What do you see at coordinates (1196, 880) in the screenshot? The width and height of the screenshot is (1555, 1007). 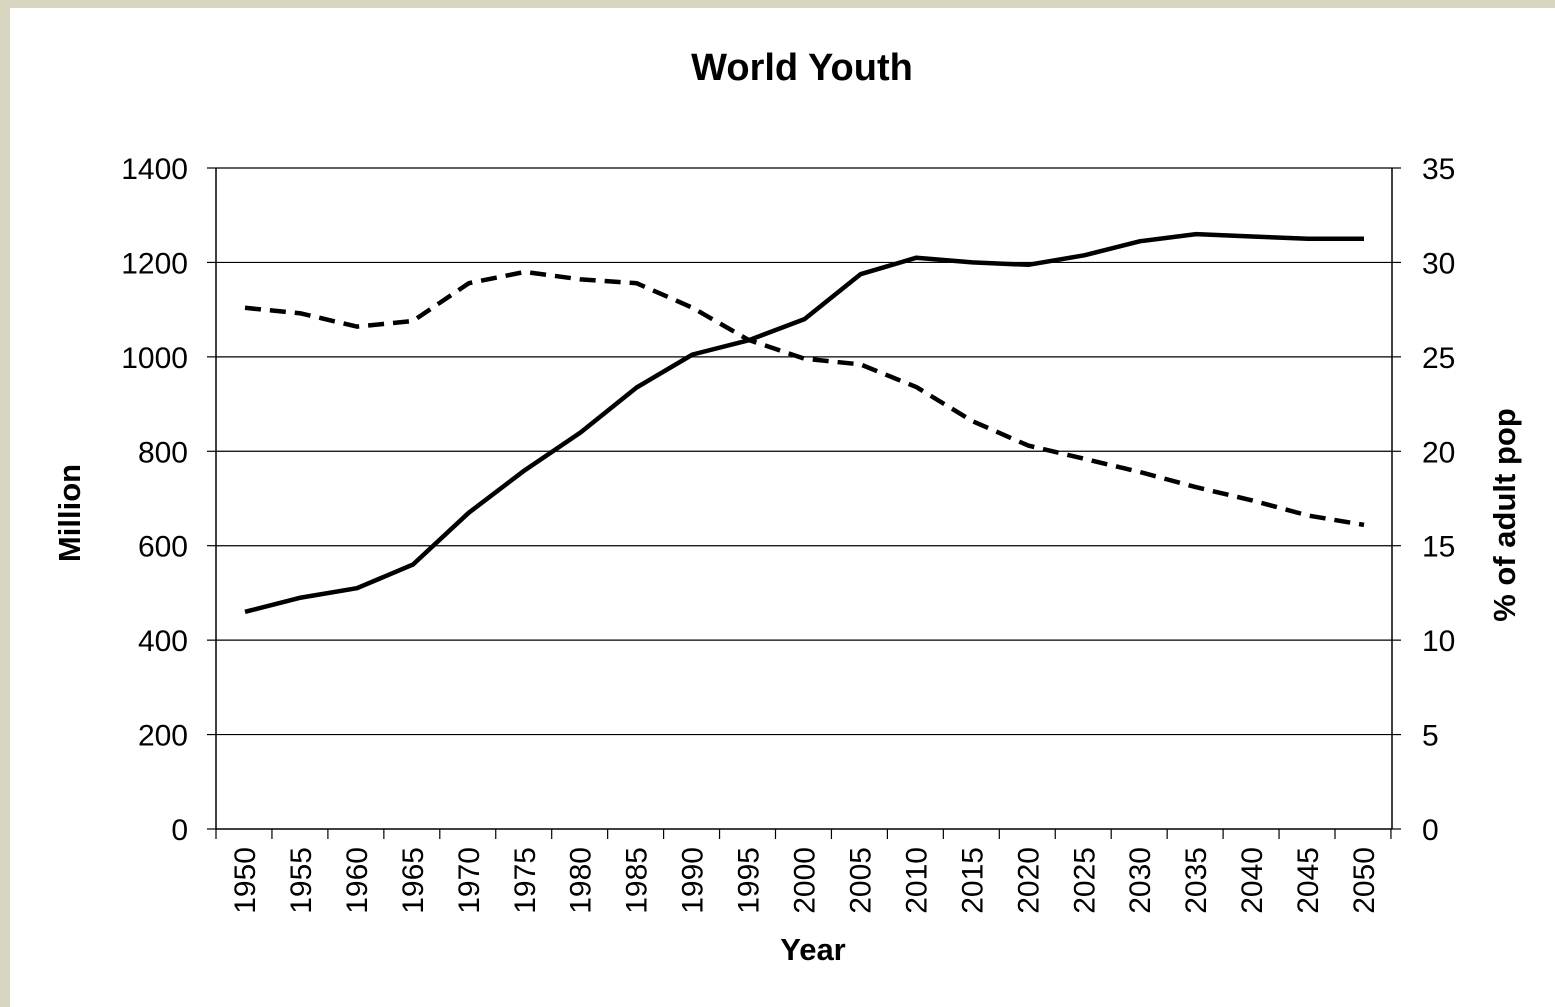 I see `x-tick-label: 2035` at bounding box center [1196, 880].